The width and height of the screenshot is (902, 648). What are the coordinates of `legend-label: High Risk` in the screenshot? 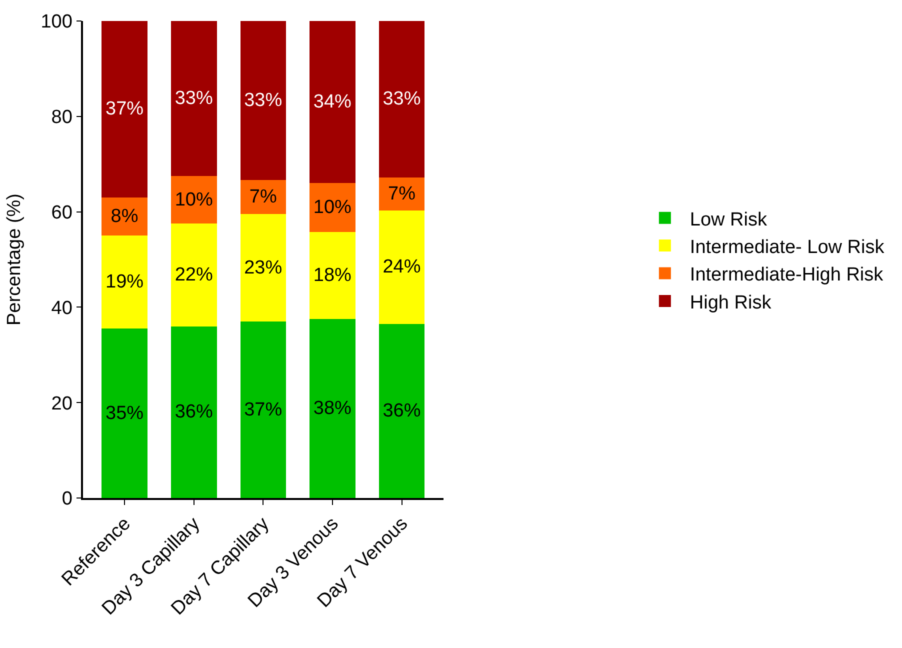 It's located at (731, 303).